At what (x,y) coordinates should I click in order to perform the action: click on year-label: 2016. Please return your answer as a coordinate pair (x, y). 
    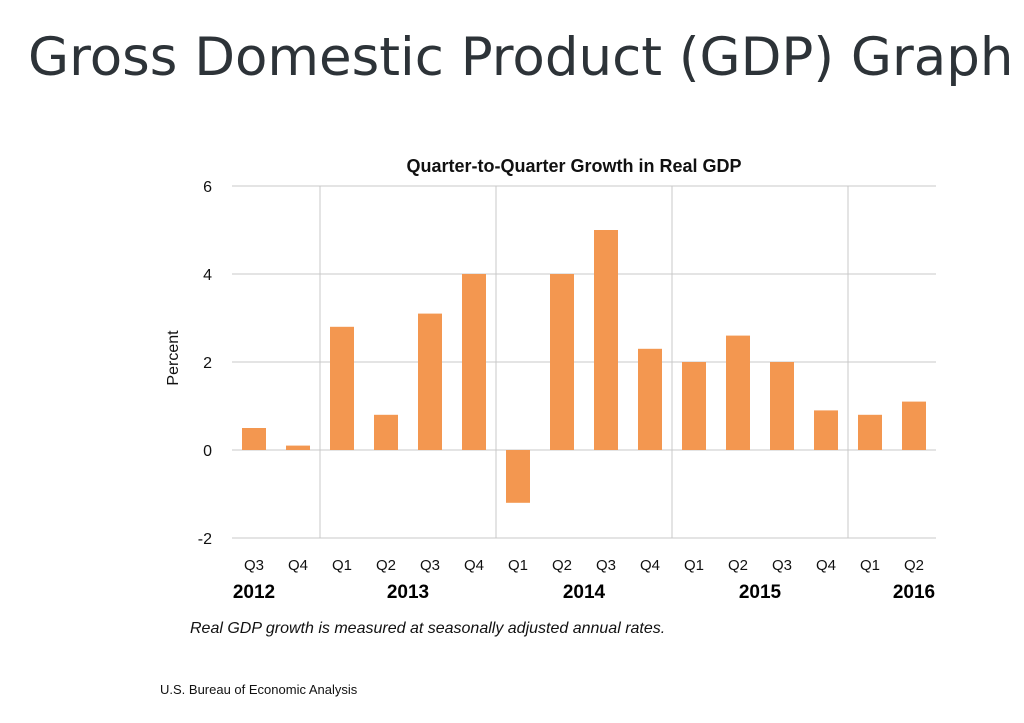
    Looking at the image, I should click on (914, 592).